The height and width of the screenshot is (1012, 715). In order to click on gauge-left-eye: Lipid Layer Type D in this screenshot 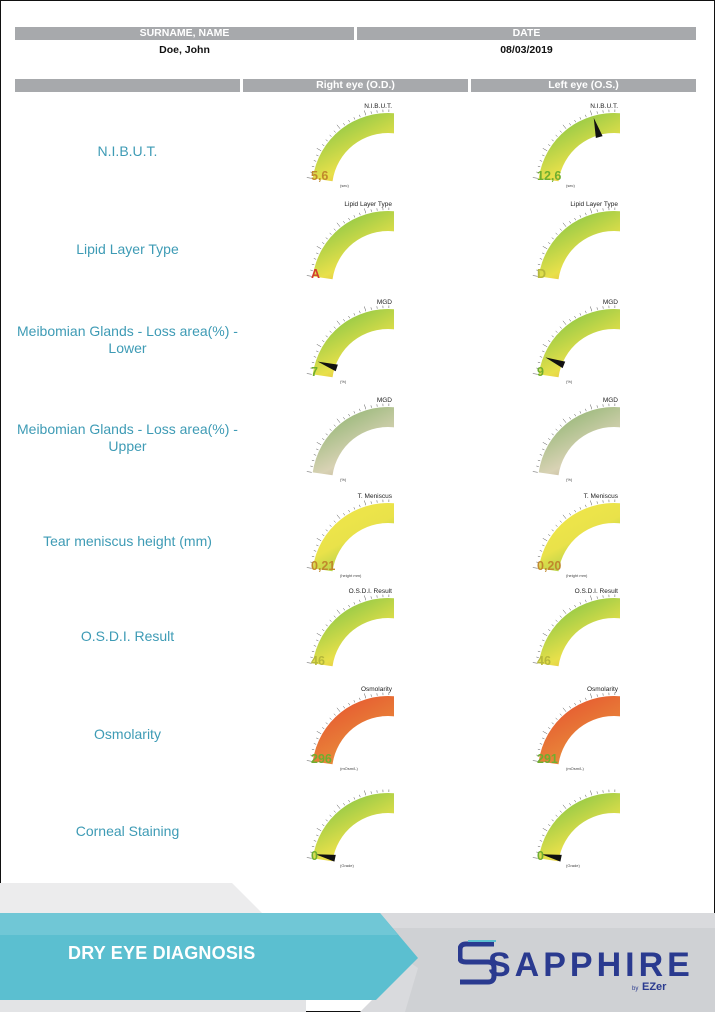, I will do `click(576, 245)`.